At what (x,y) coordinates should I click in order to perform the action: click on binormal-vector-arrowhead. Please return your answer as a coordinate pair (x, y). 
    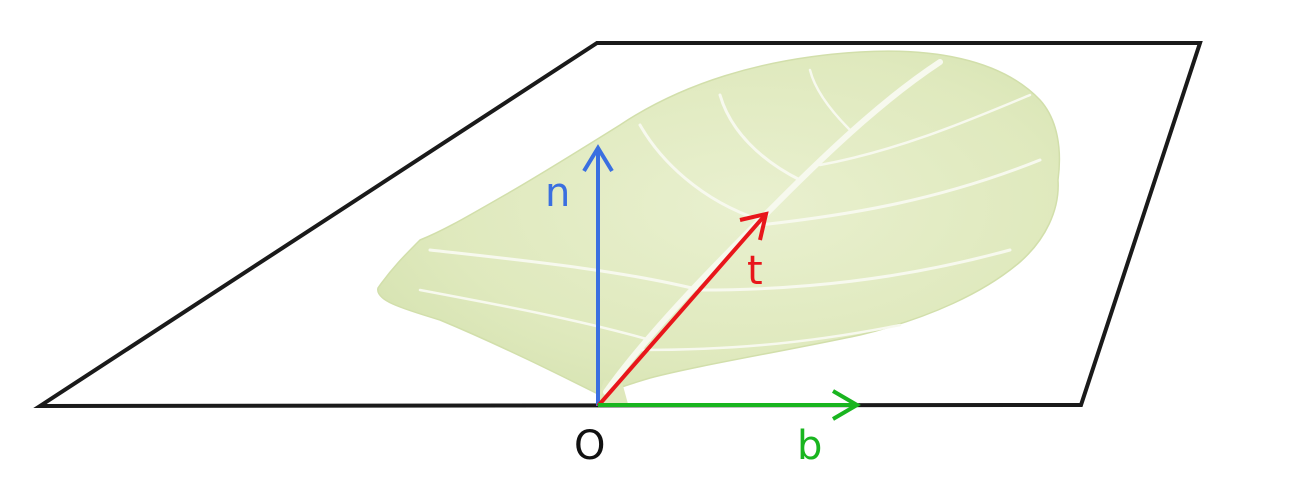
    Looking at the image, I should click on (846, 405).